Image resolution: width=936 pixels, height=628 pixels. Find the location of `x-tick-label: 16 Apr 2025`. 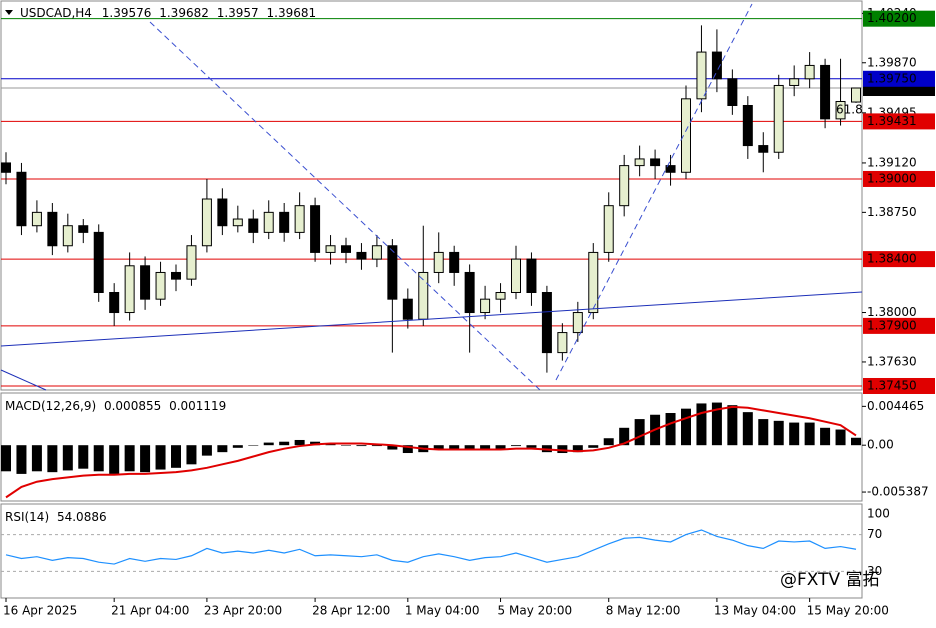

x-tick-label: 16 Apr 2025 is located at coordinates (40, 611).